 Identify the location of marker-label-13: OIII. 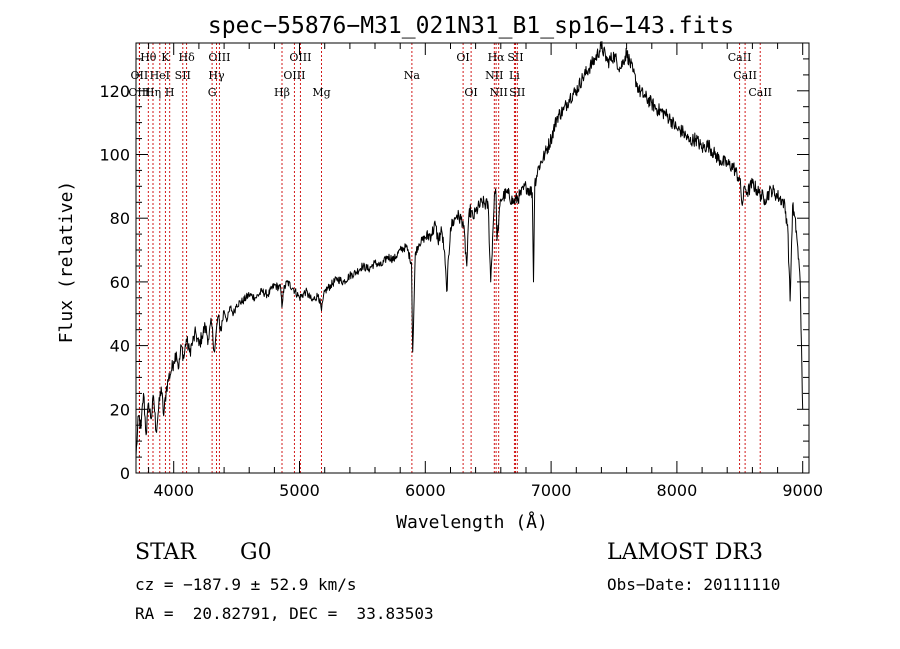
(294, 75).